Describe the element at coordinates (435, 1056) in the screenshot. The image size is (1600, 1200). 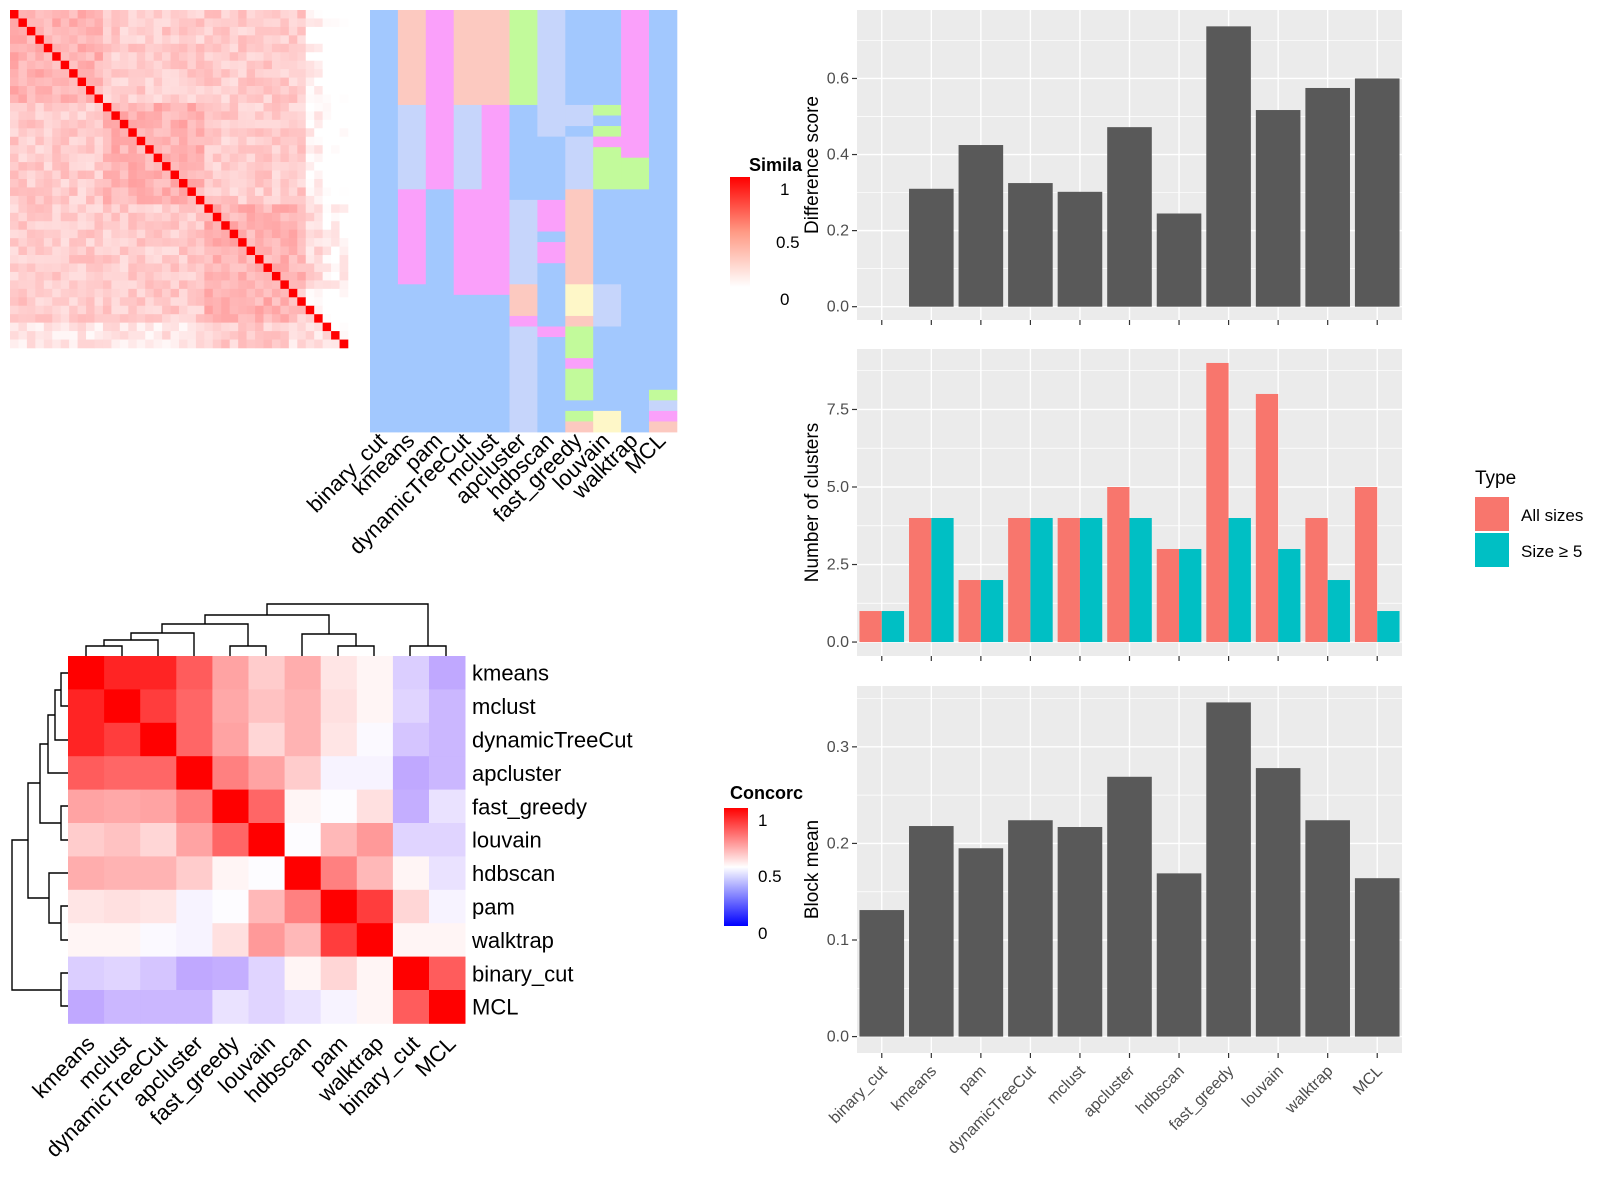
I see `concordance-column-label: MCL` at that location.